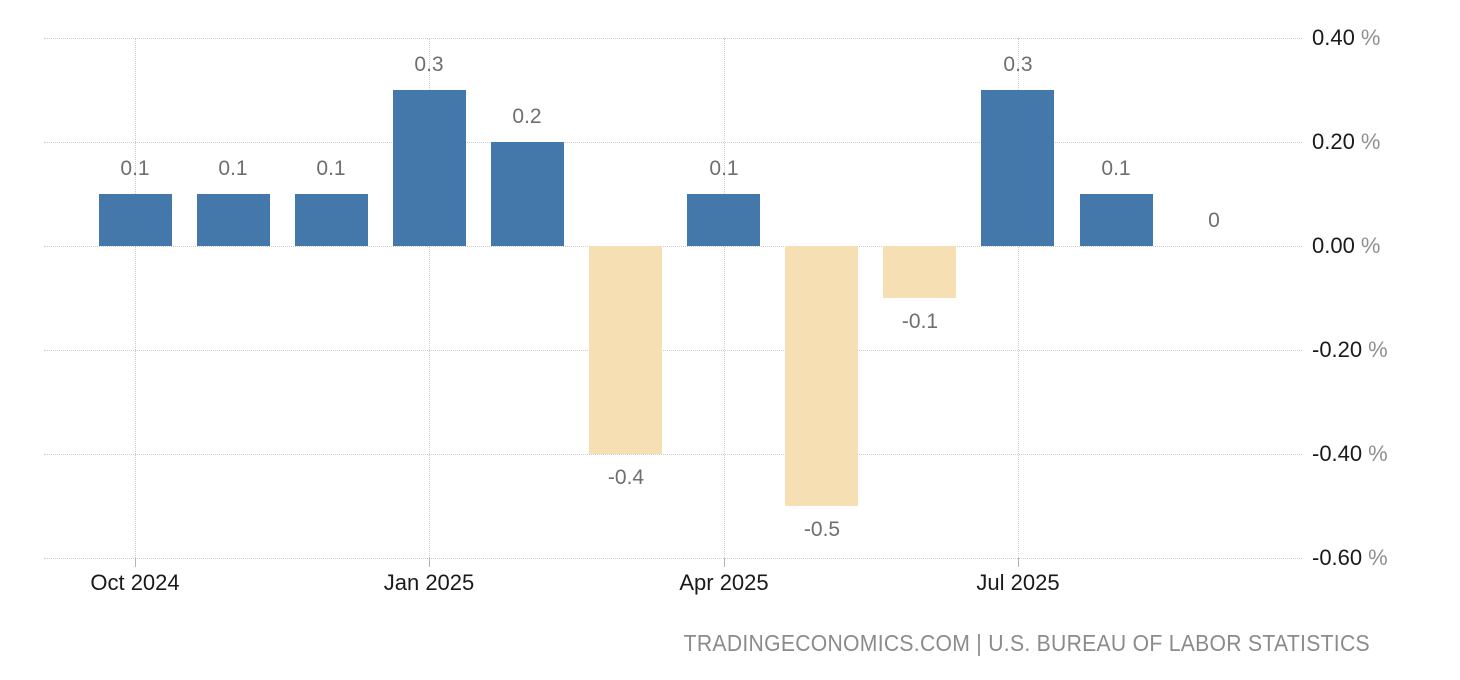 The height and width of the screenshot is (680, 1460). Describe the element at coordinates (1333, 141) in the screenshot. I see `y-tick-number: 0.20` at that location.